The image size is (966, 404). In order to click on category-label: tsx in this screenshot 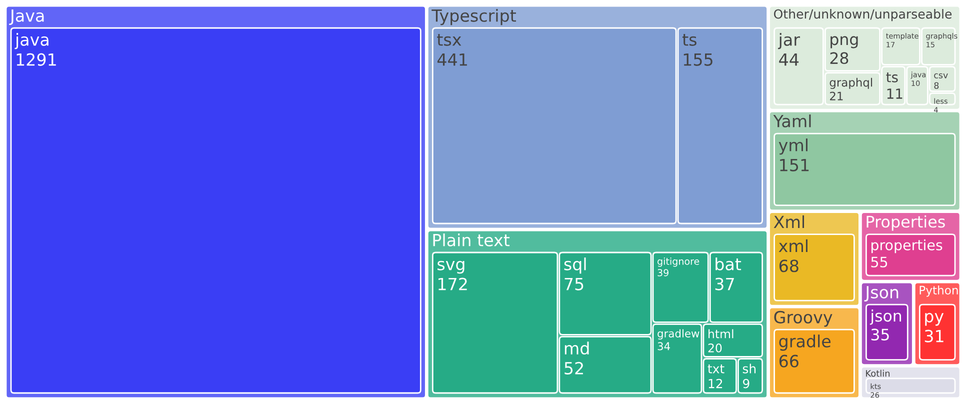, I will do `click(449, 40)`.